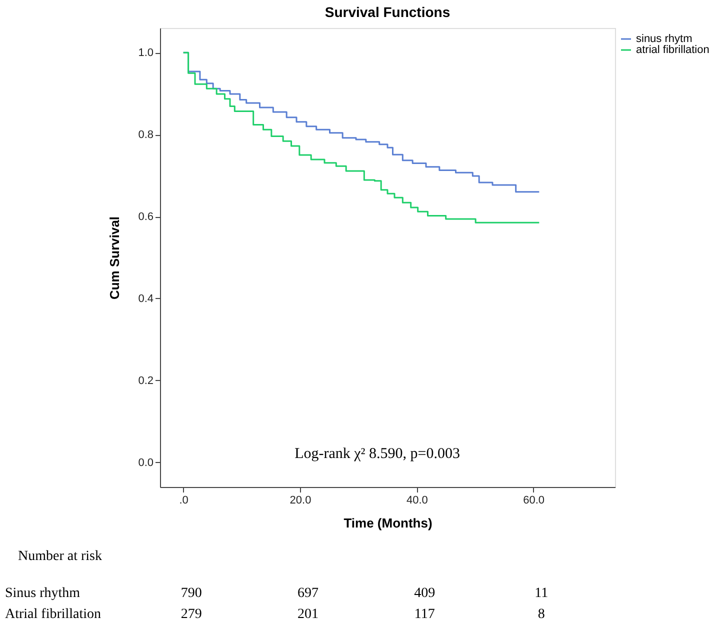  What do you see at coordinates (308, 614) in the screenshot?
I see `text: 201` at bounding box center [308, 614].